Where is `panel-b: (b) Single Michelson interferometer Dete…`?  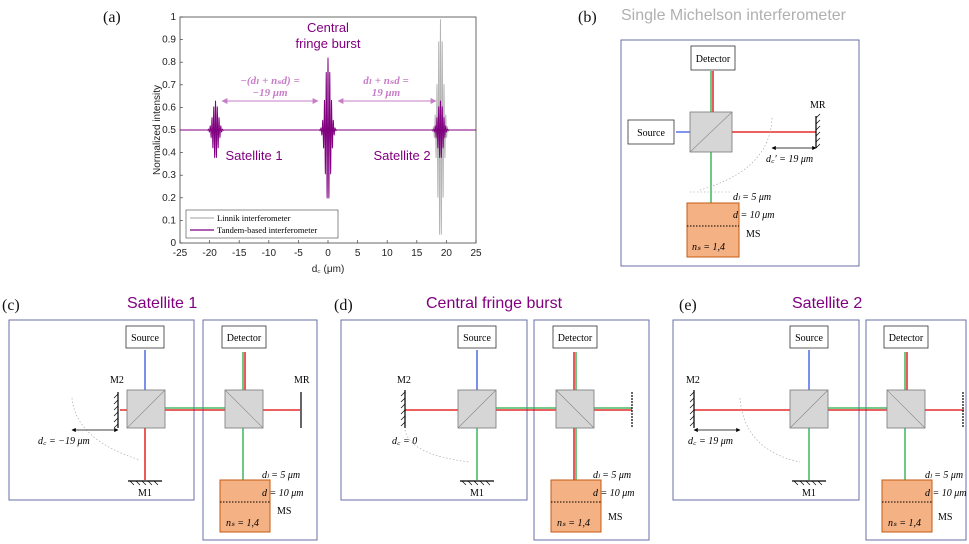
panel-b: (b) Single Michelson interferometer Dete… is located at coordinates (719, 137).